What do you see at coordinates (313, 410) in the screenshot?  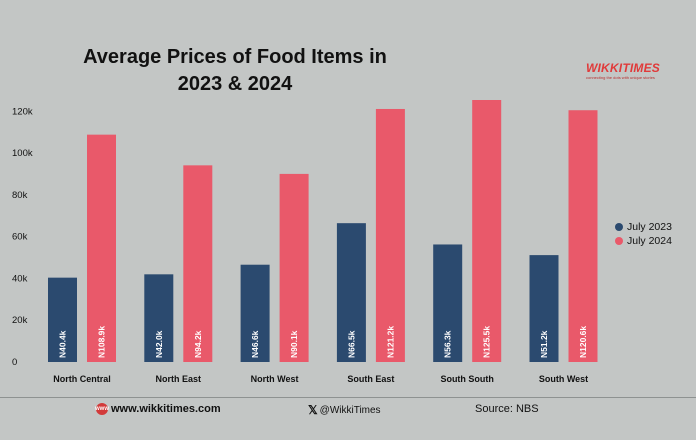 I see `x-logo-icon: 𝕏` at bounding box center [313, 410].